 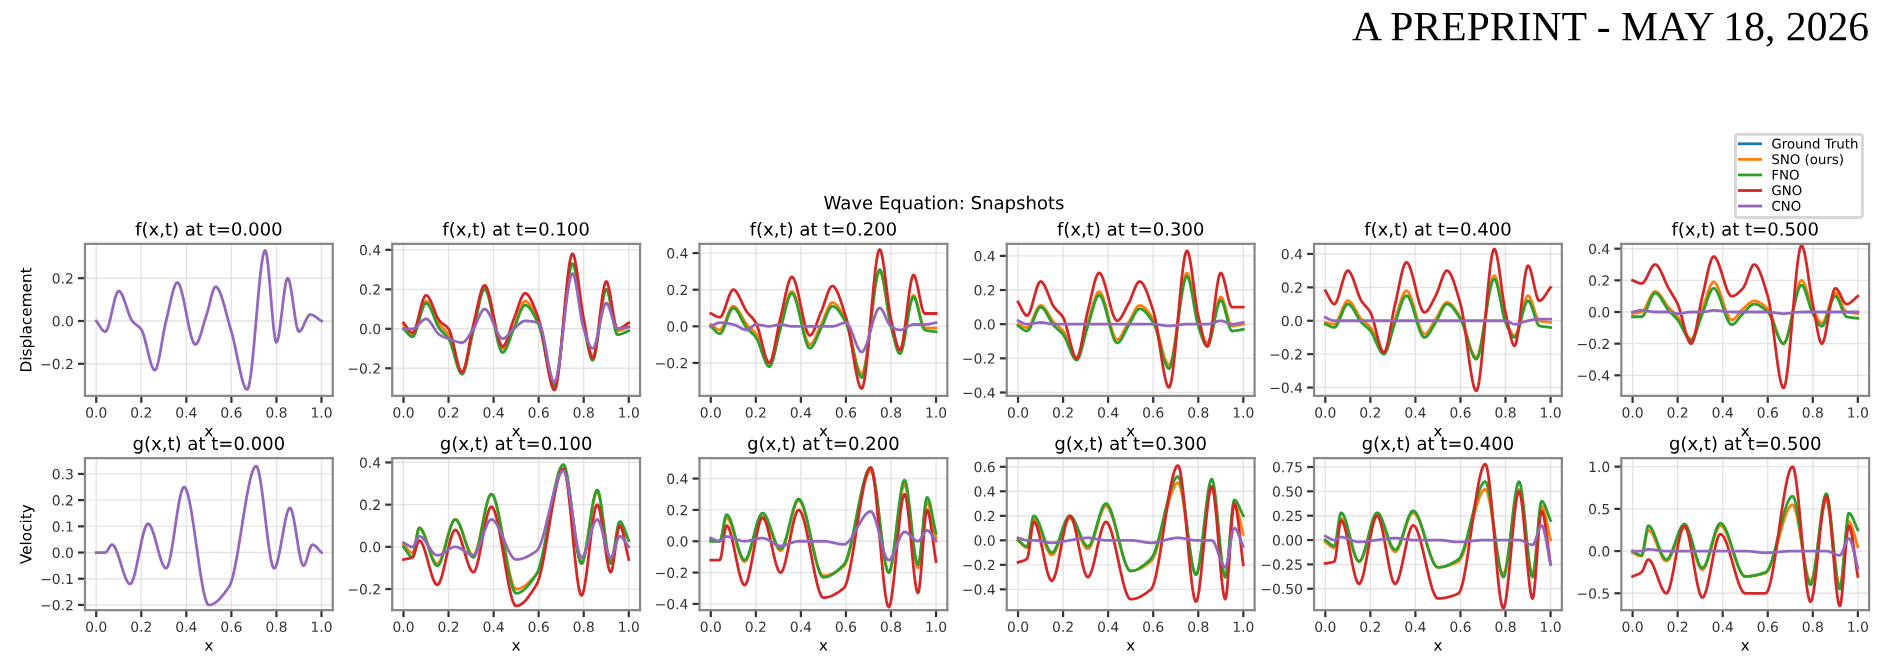 What do you see at coordinates (1744, 229) in the screenshot?
I see `chart-title: f(x,t) at t=0.500` at bounding box center [1744, 229].